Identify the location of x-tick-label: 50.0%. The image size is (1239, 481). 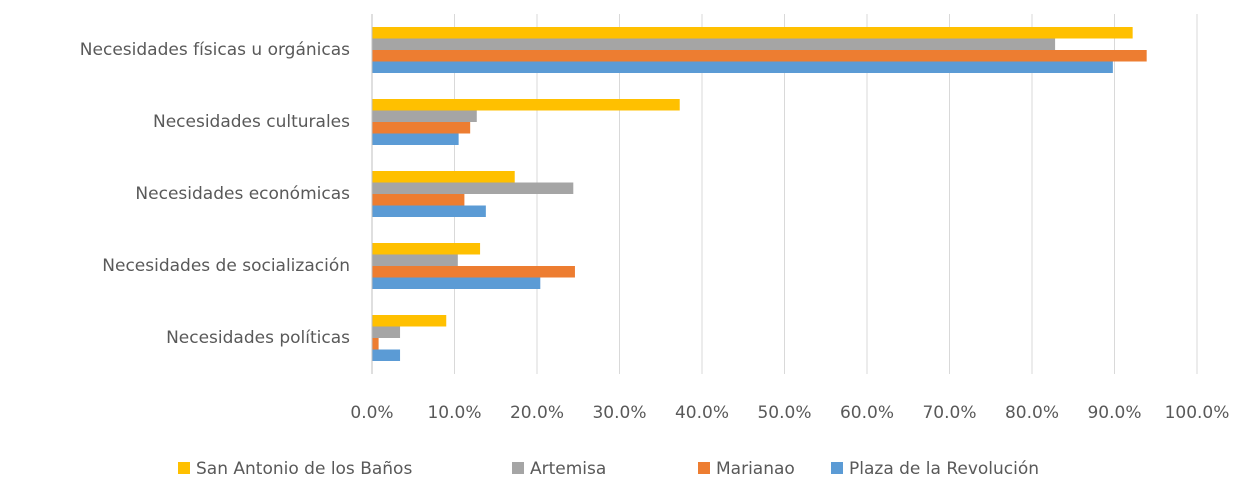
(784, 413).